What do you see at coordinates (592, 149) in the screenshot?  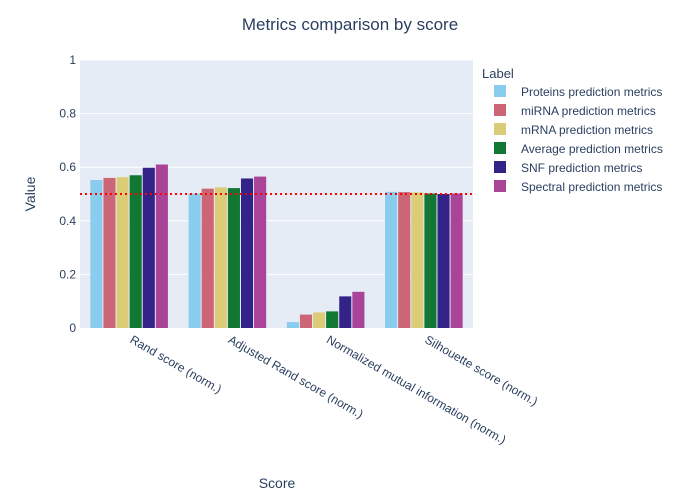 I see `legend-label: Average prediction metrics` at bounding box center [592, 149].